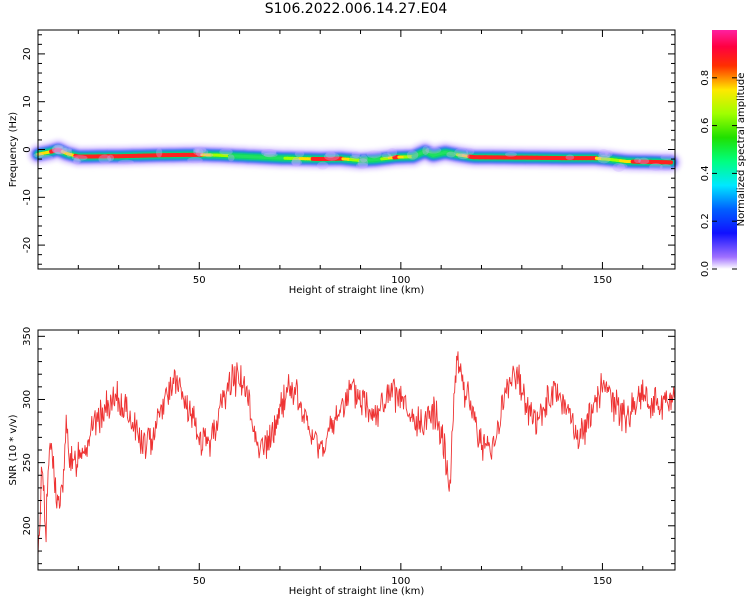 Image resolution: width=750 pixels, height=600 pixels. I want to click on spectrogram-x-axis-label: Height of straight line (km), so click(357, 290).